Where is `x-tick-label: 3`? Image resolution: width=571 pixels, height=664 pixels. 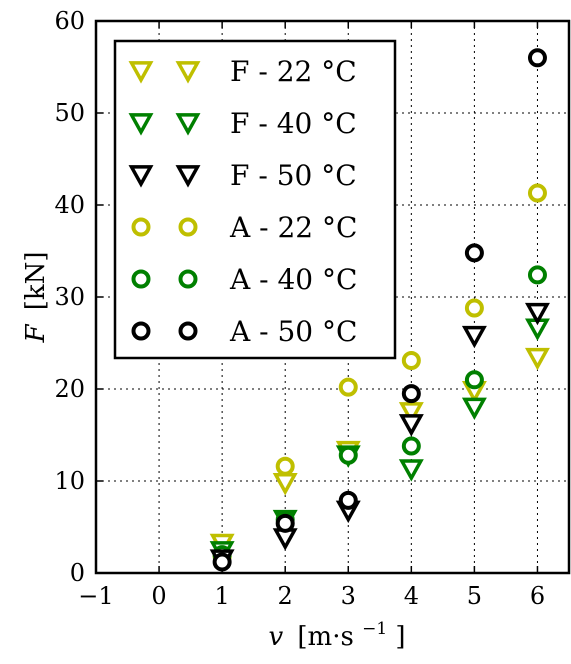
x-tick-label: 3 is located at coordinates (348, 596).